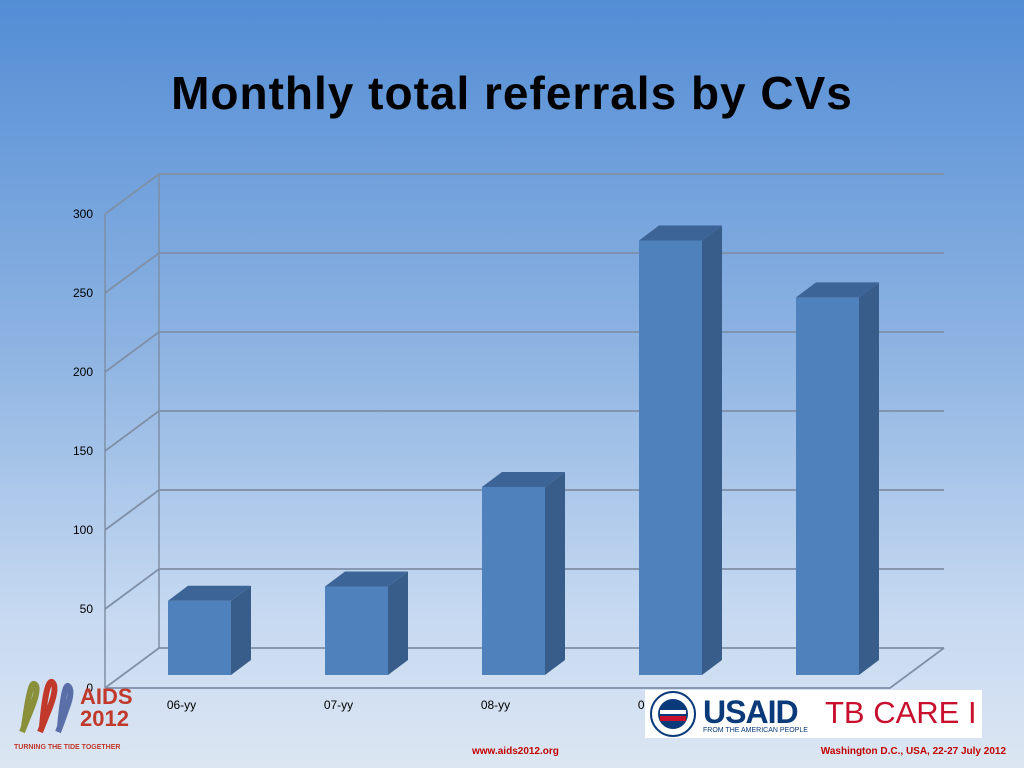 Image resolution: width=1024 pixels, height=768 pixels. Describe the element at coordinates (512, 93) in the screenshot. I see `slide-title: Monthly total referrals by CVs` at that location.